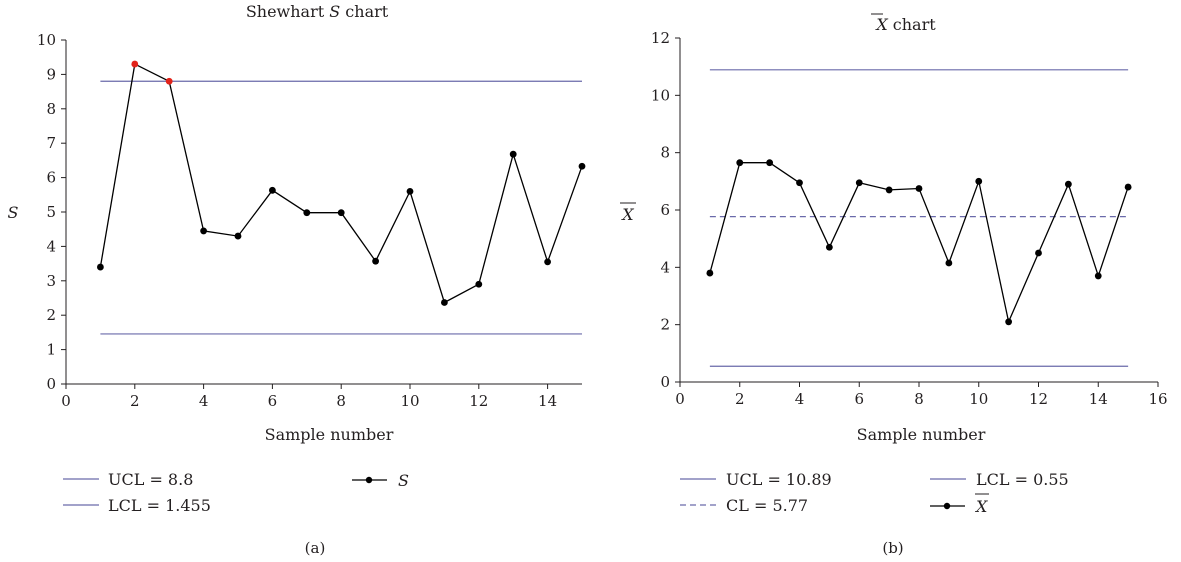 This screenshot has width=1181, height=562. I want to click on legend-cl-b-label: CL = 5.77, so click(767, 505).